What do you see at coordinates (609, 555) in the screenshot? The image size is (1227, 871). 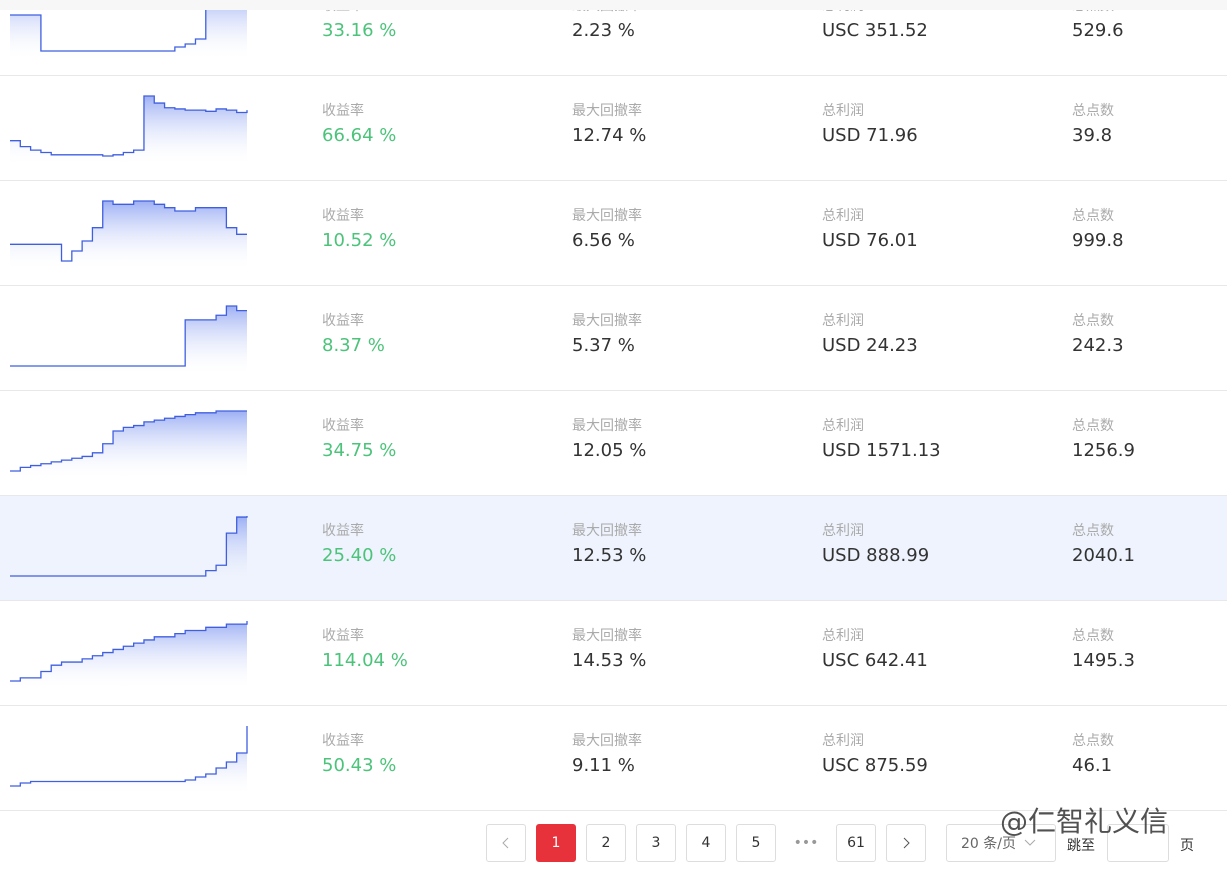 I see `metric-value: 12.53 %` at bounding box center [609, 555].